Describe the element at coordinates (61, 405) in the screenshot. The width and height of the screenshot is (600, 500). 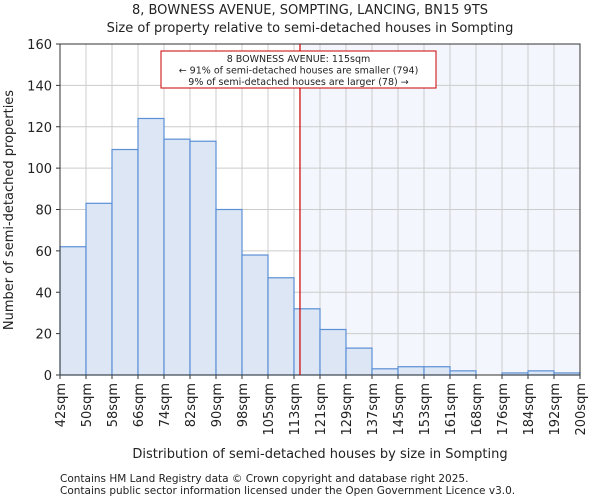
I see `x-tick-label: 42sqm` at that location.